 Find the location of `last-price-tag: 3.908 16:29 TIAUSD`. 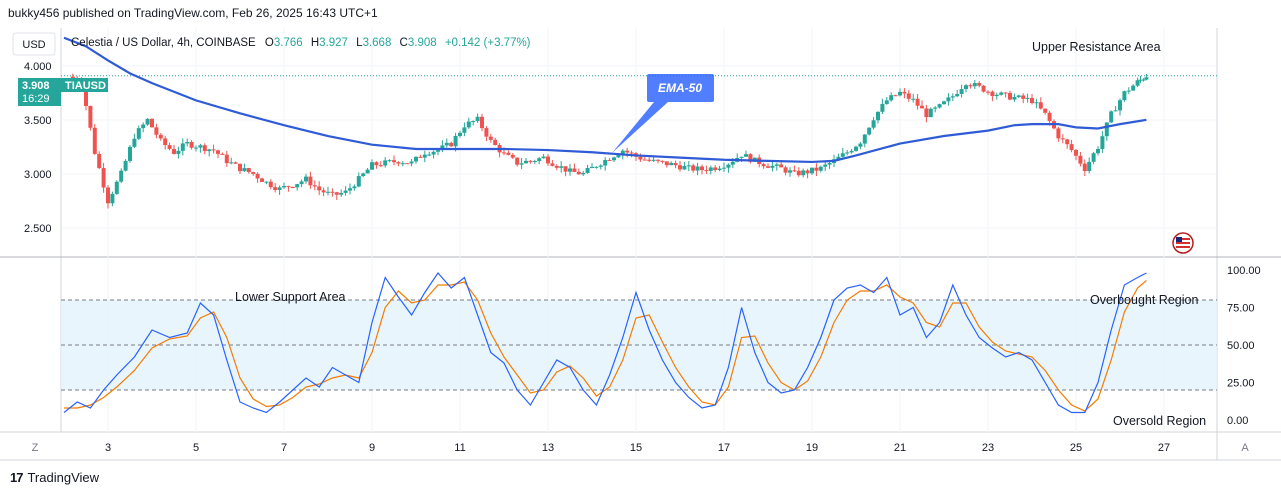

last-price-tag: 3.908 16:29 TIAUSD is located at coordinates (63, 92).